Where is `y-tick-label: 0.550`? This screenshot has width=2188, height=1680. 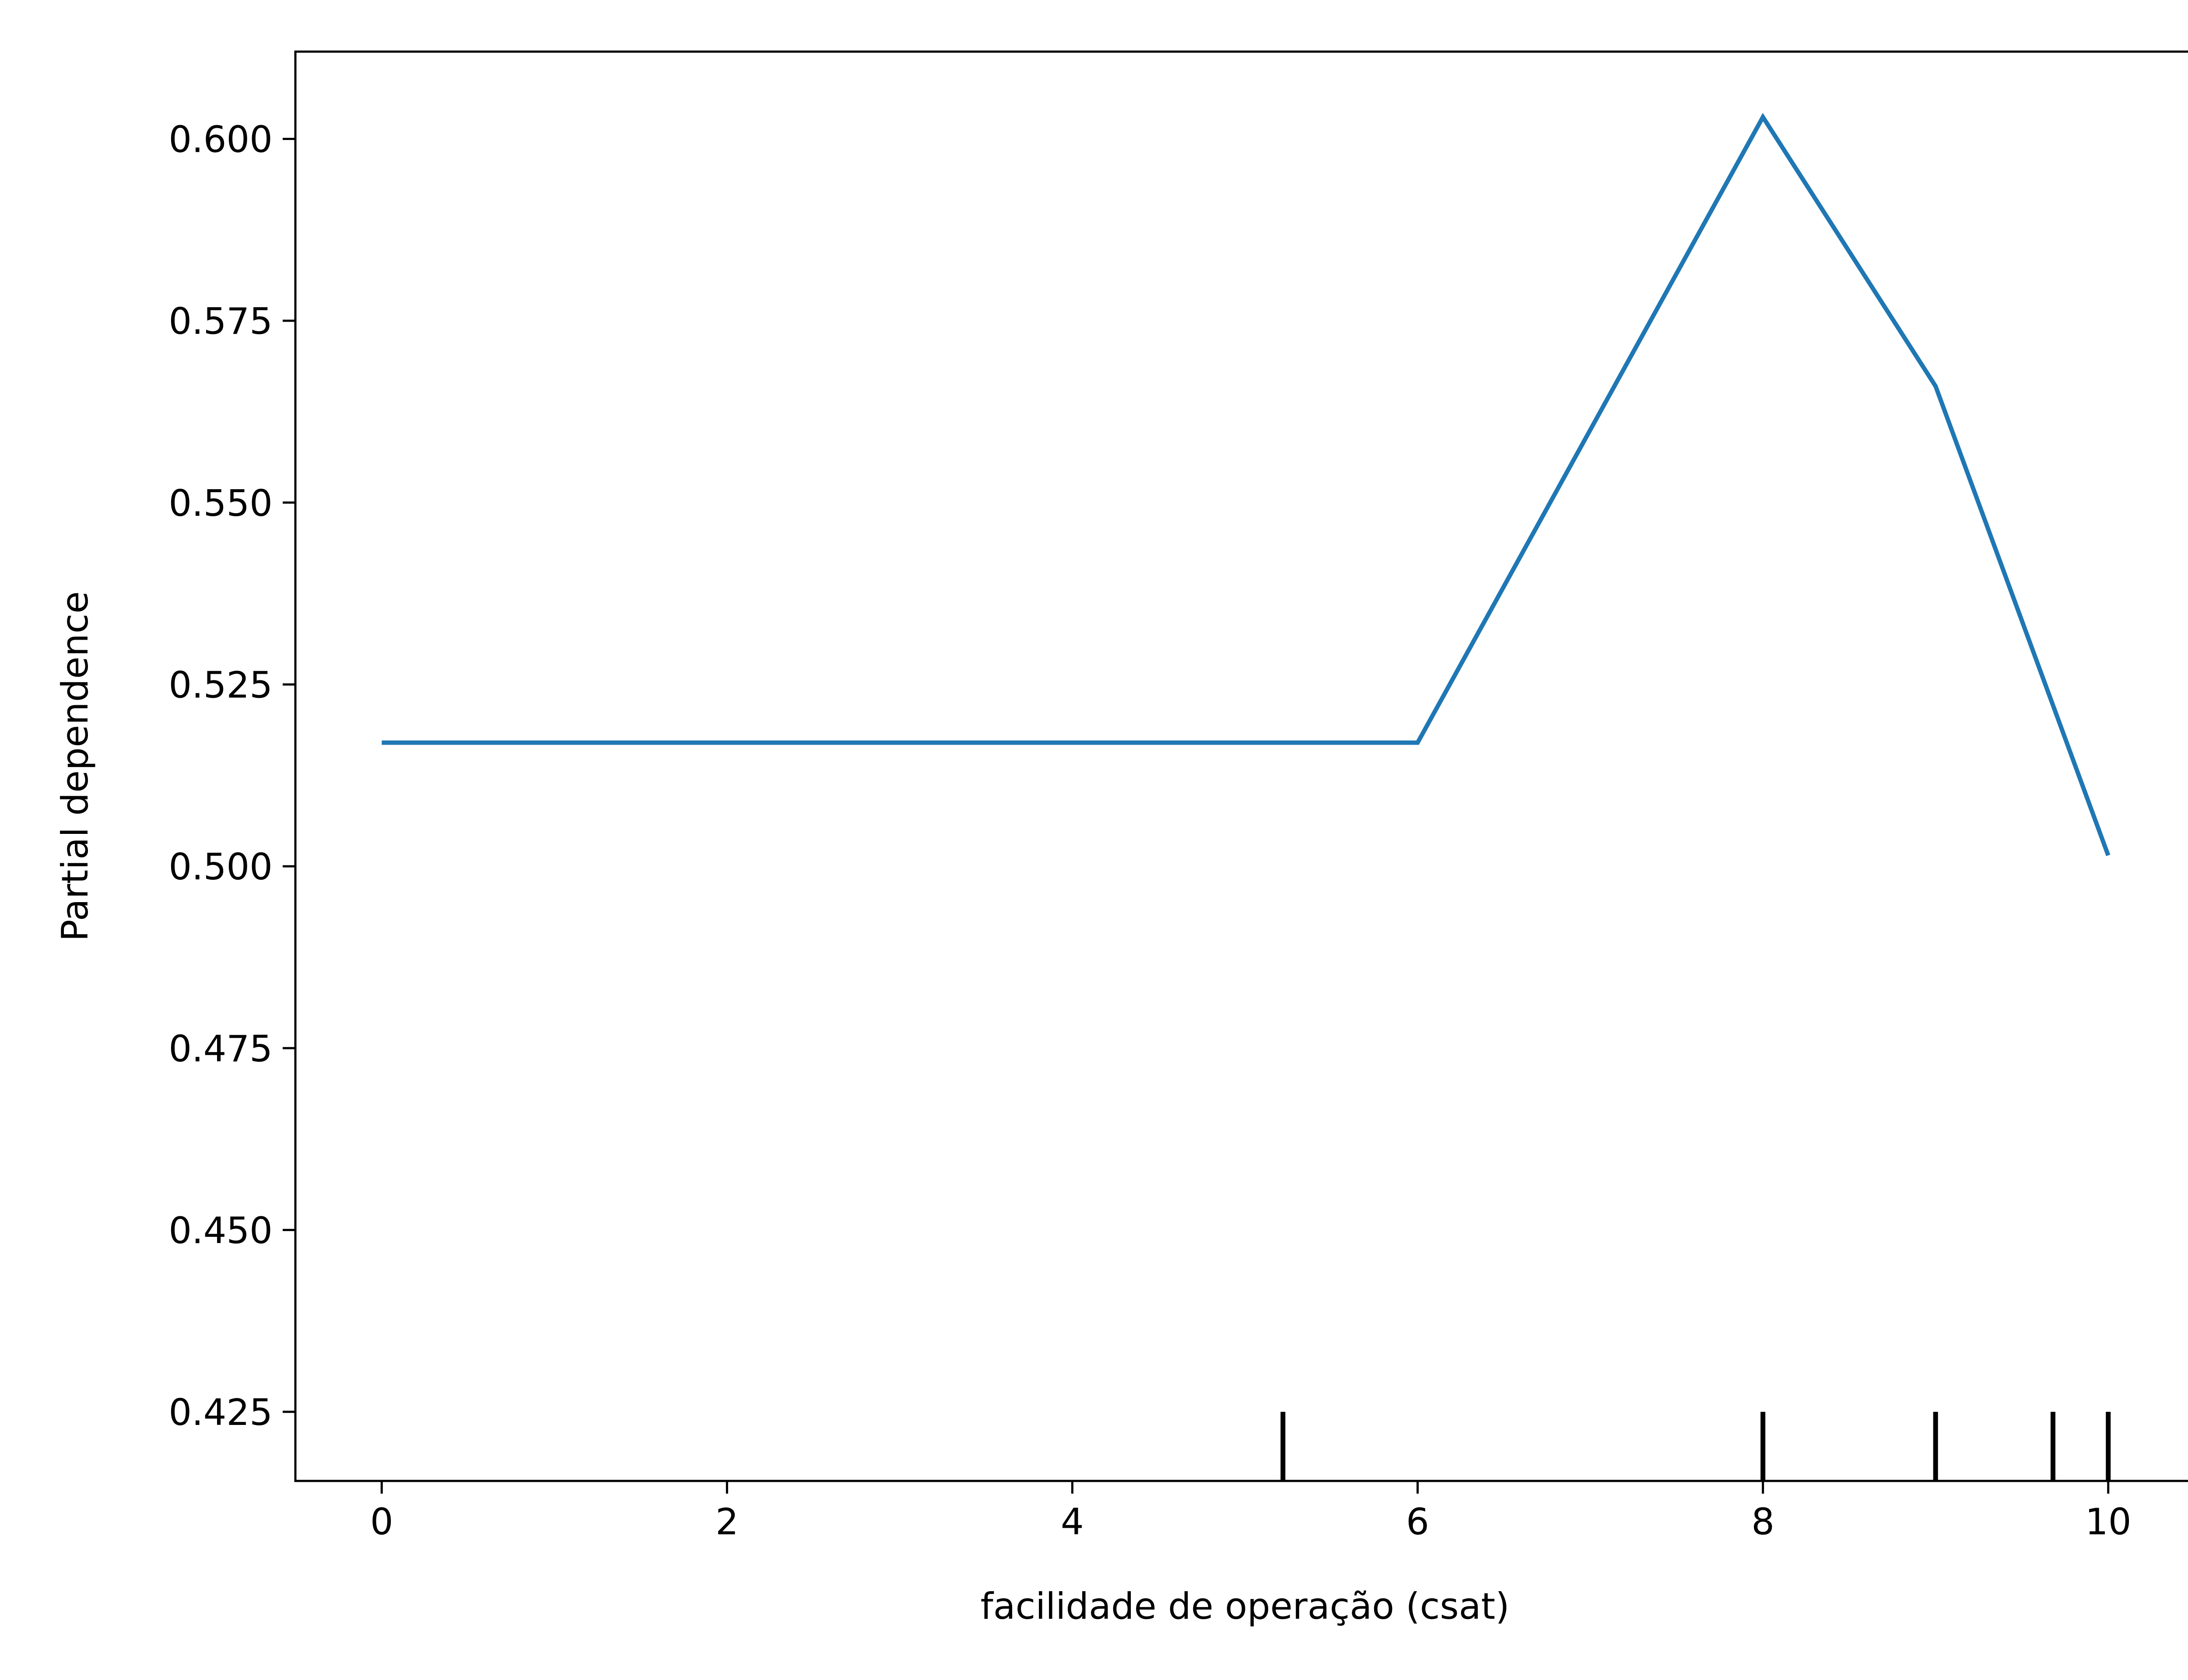
y-tick-label: 0.550 is located at coordinates (221, 503).